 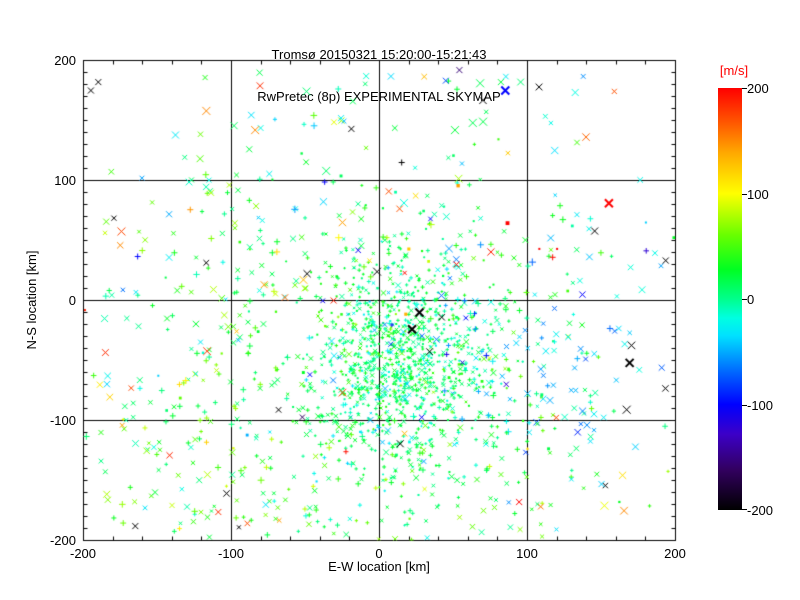 What do you see at coordinates (379, 553) in the screenshot?
I see `x-tick-label: 0` at bounding box center [379, 553].